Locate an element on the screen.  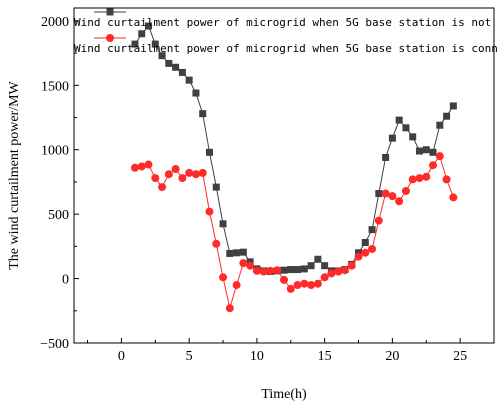
y-axis-title: The wind curtailment power/MW is located at coordinates (14, 174).